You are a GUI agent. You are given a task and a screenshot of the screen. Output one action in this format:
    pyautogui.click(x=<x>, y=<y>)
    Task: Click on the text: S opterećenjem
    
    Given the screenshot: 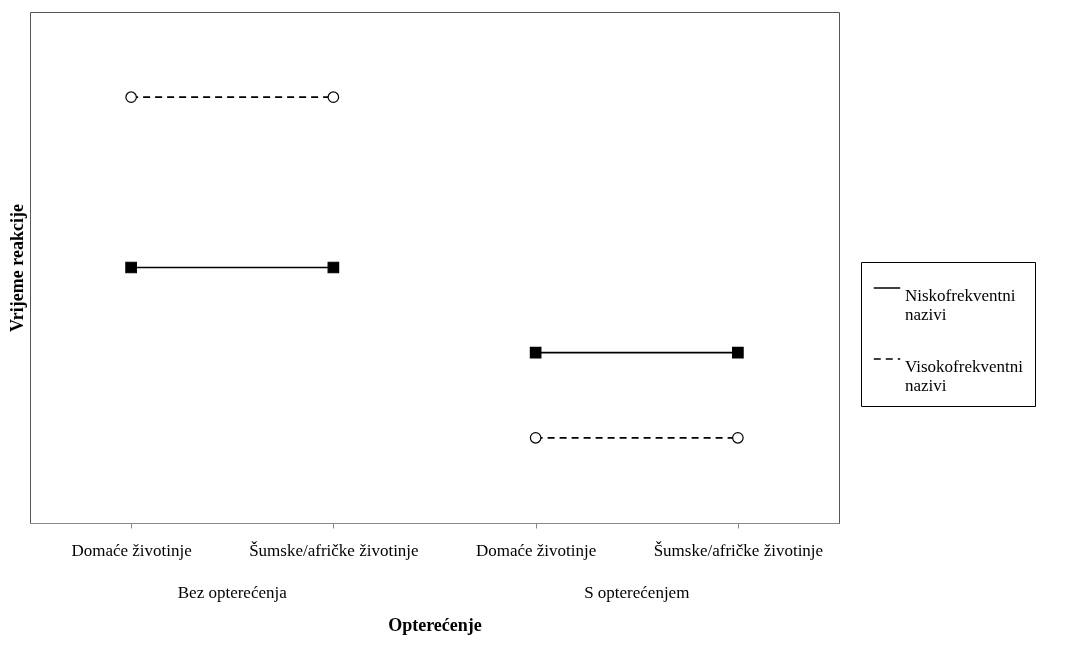 What is the action you would take?
    pyautogui.click(x=637, y=592)
    